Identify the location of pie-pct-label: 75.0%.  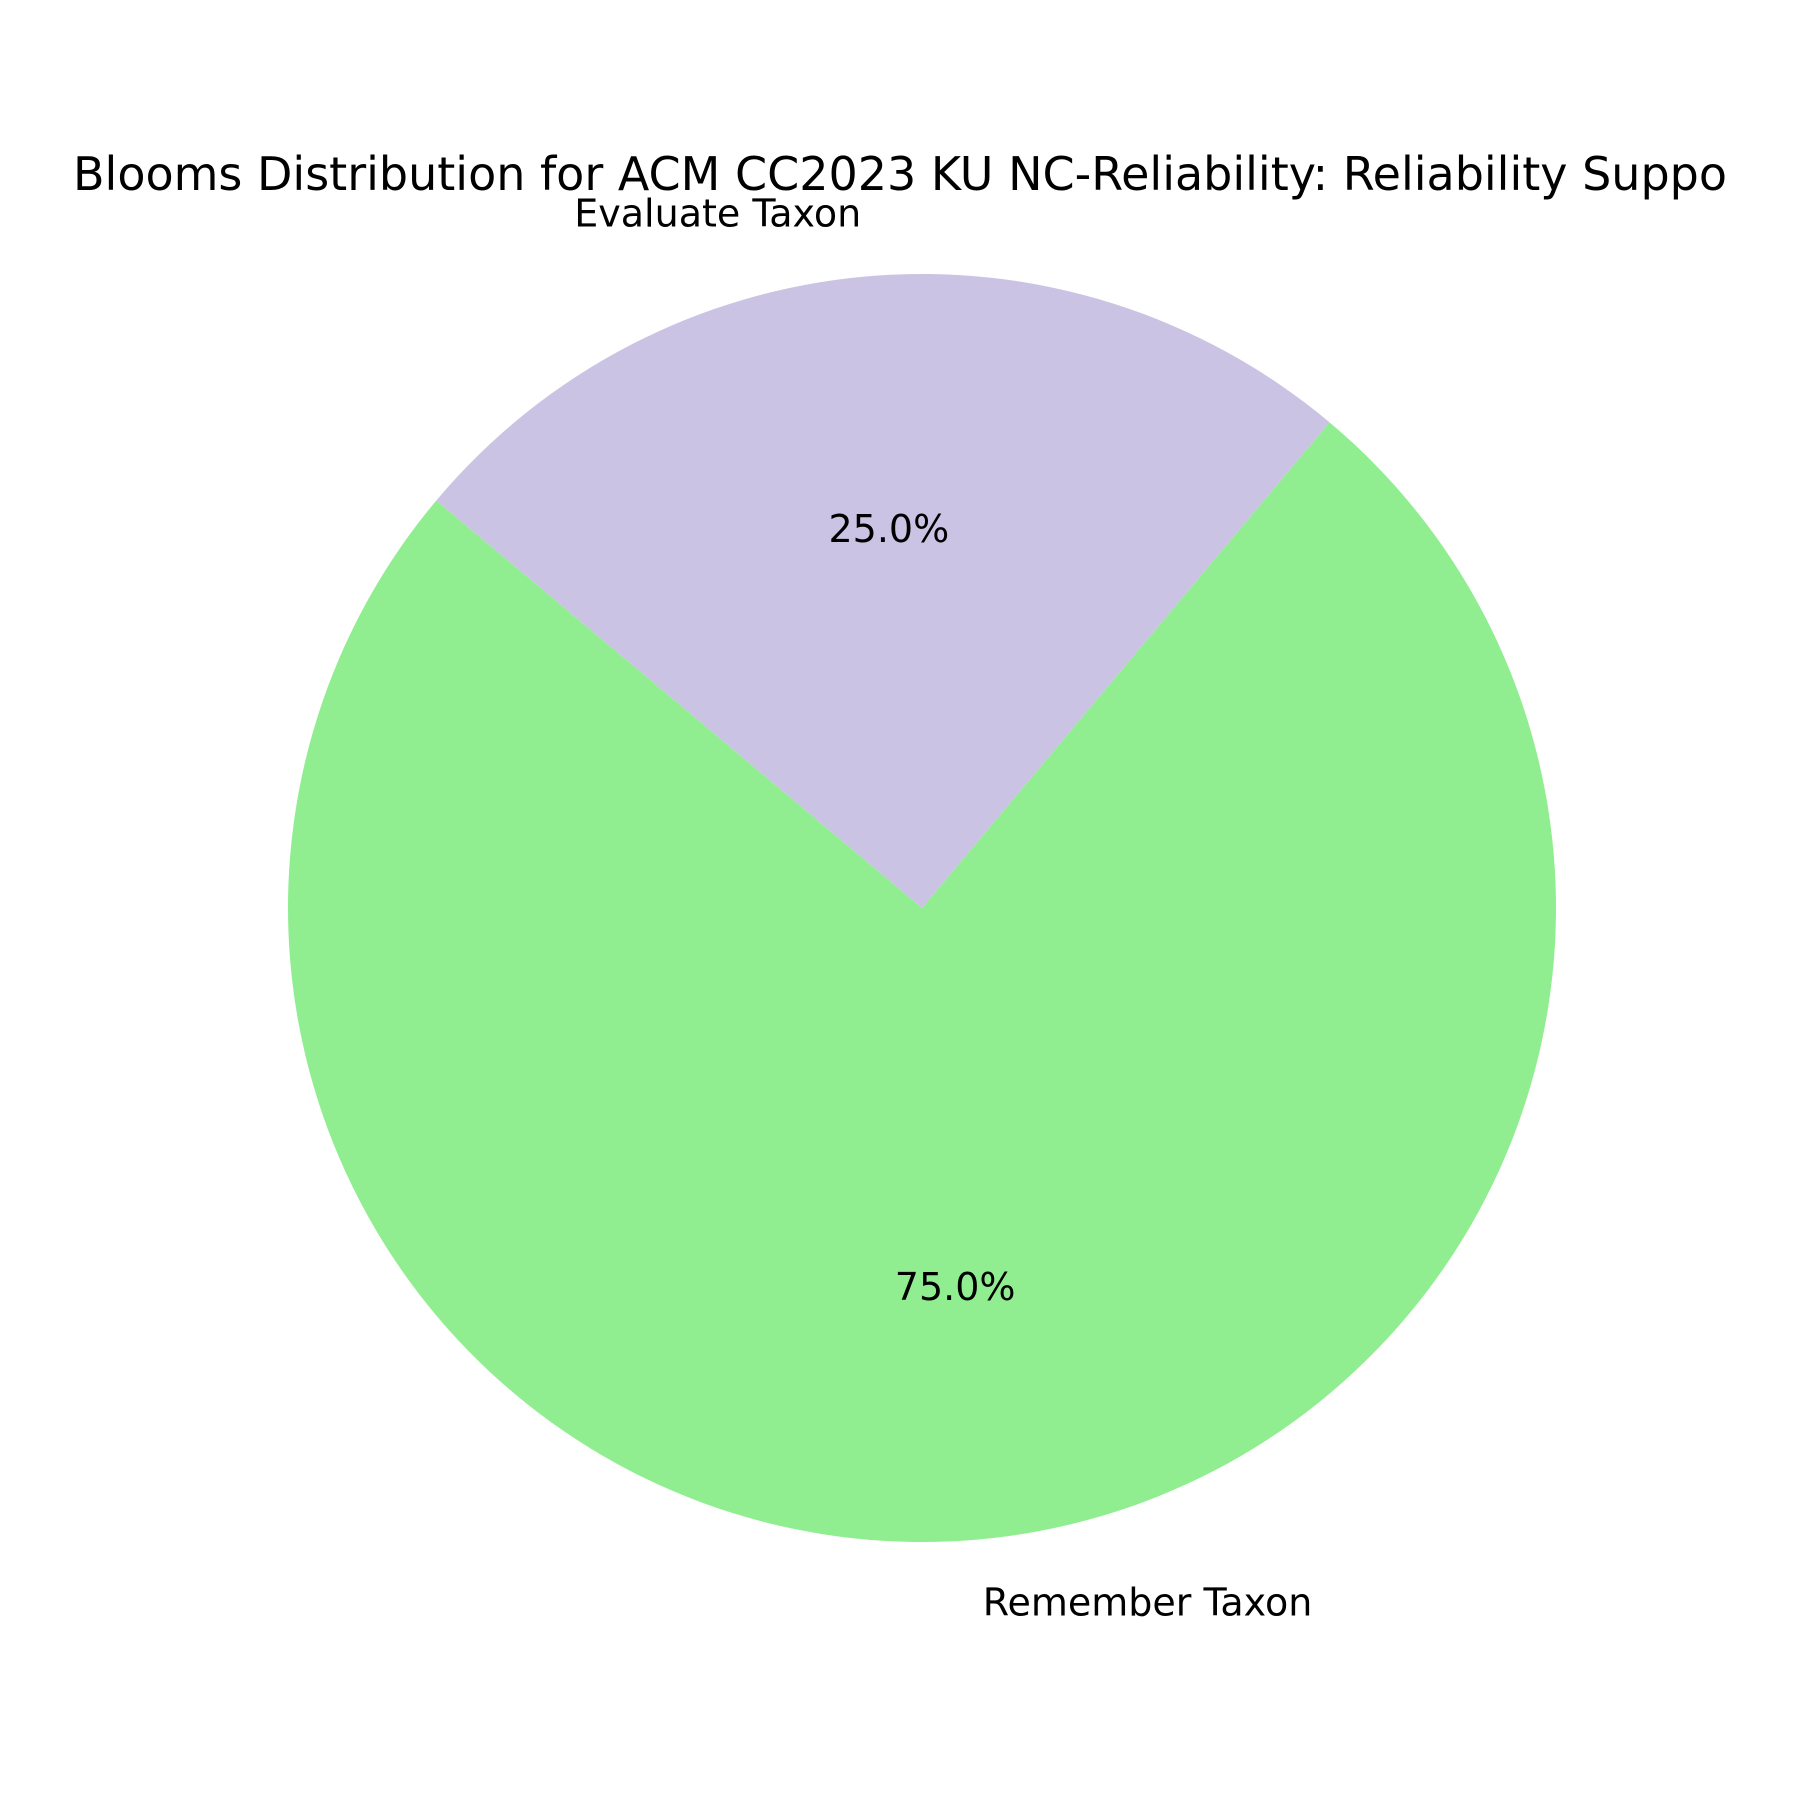
(955, 1287).